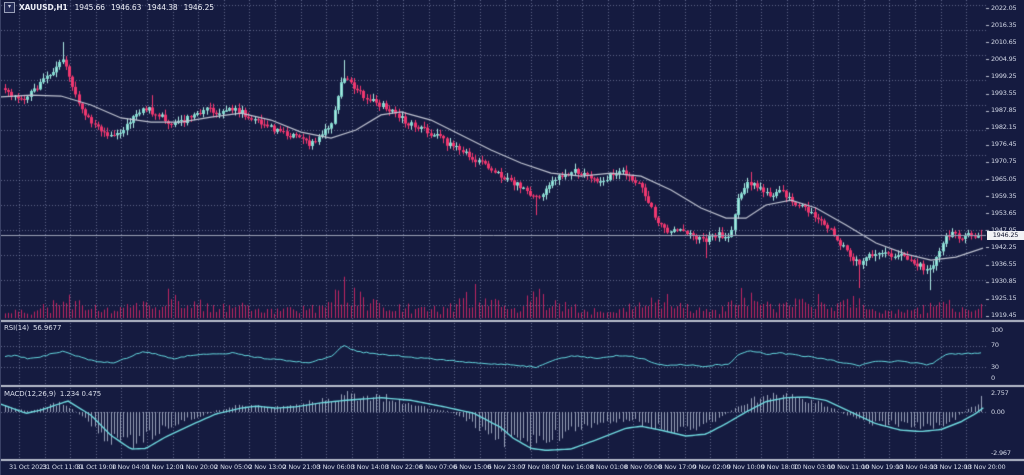 This screenshot has height=475, width=1024. I want to click on rsi-axis-label: 0, so click(993, 377).